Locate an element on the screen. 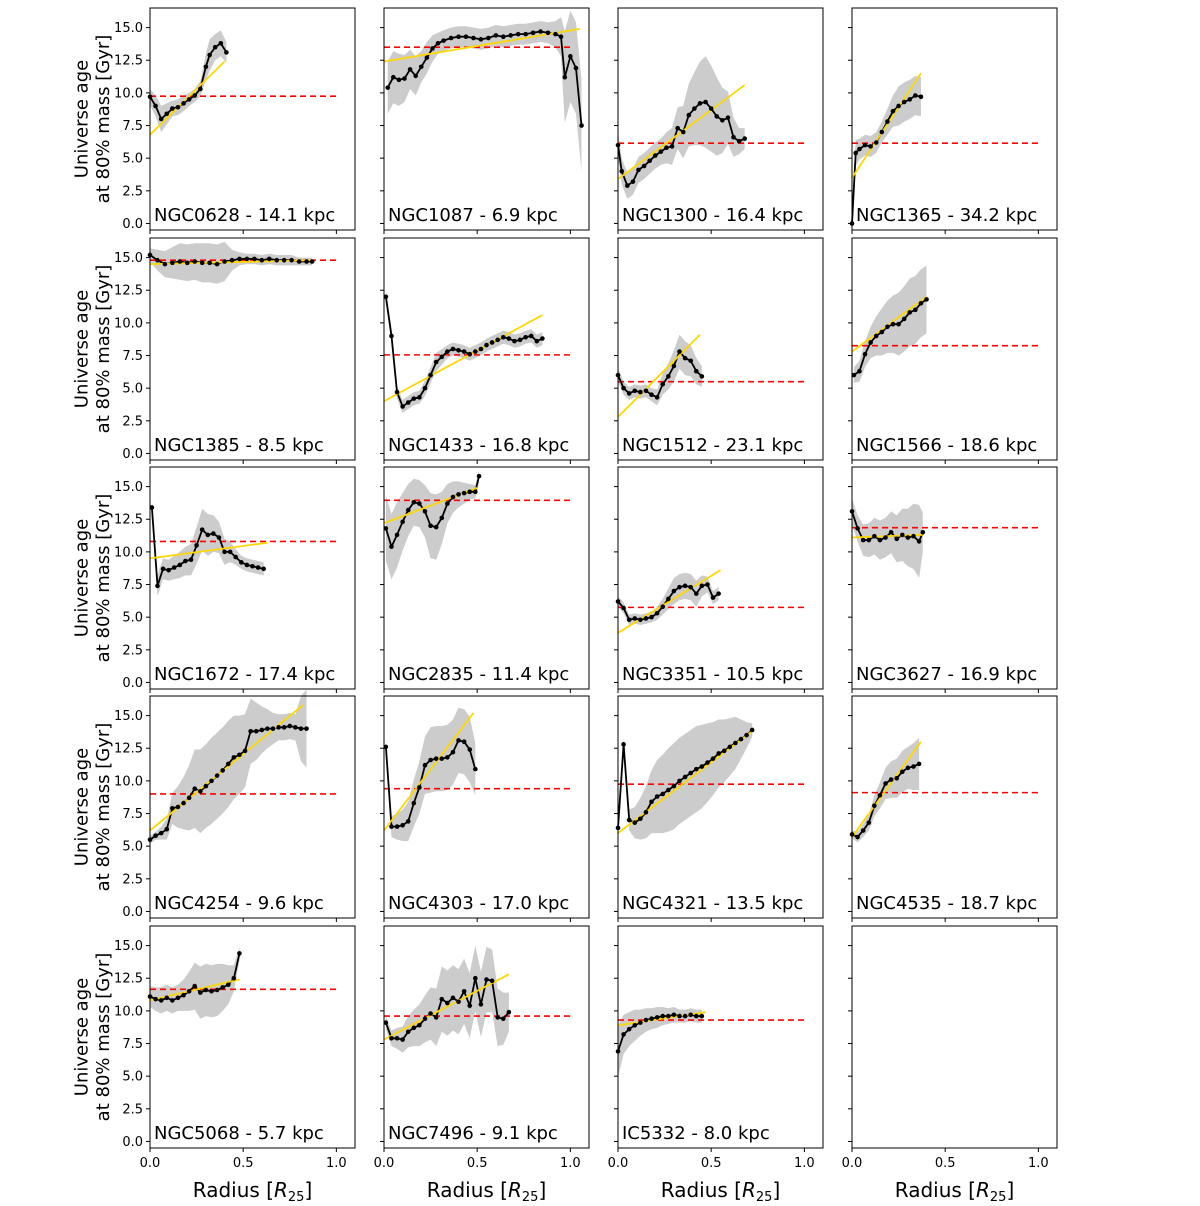 This screenshot has width=1200, height=1206. profile-line is located at coordinates (660, 374).